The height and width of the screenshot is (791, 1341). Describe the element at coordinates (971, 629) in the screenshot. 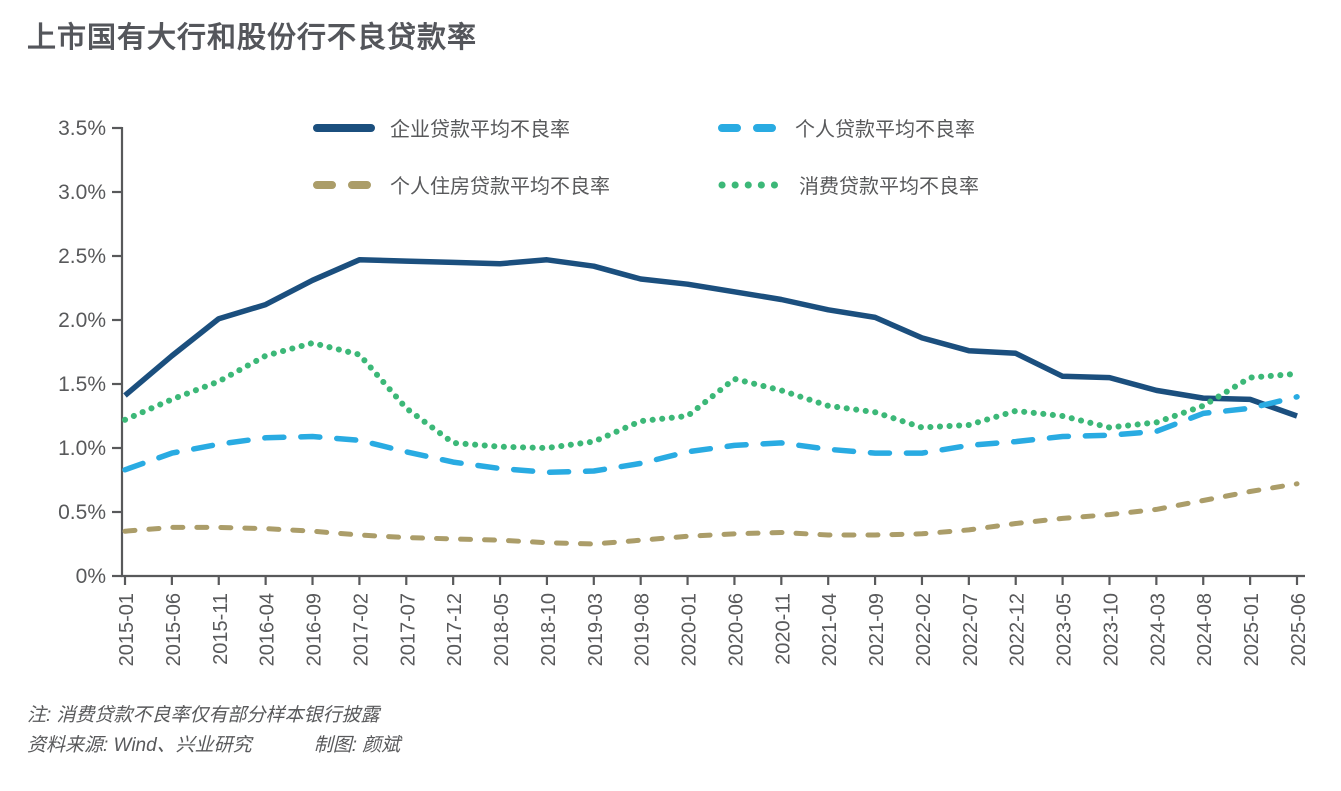

I see `svg-text: 2022-07` at that location.